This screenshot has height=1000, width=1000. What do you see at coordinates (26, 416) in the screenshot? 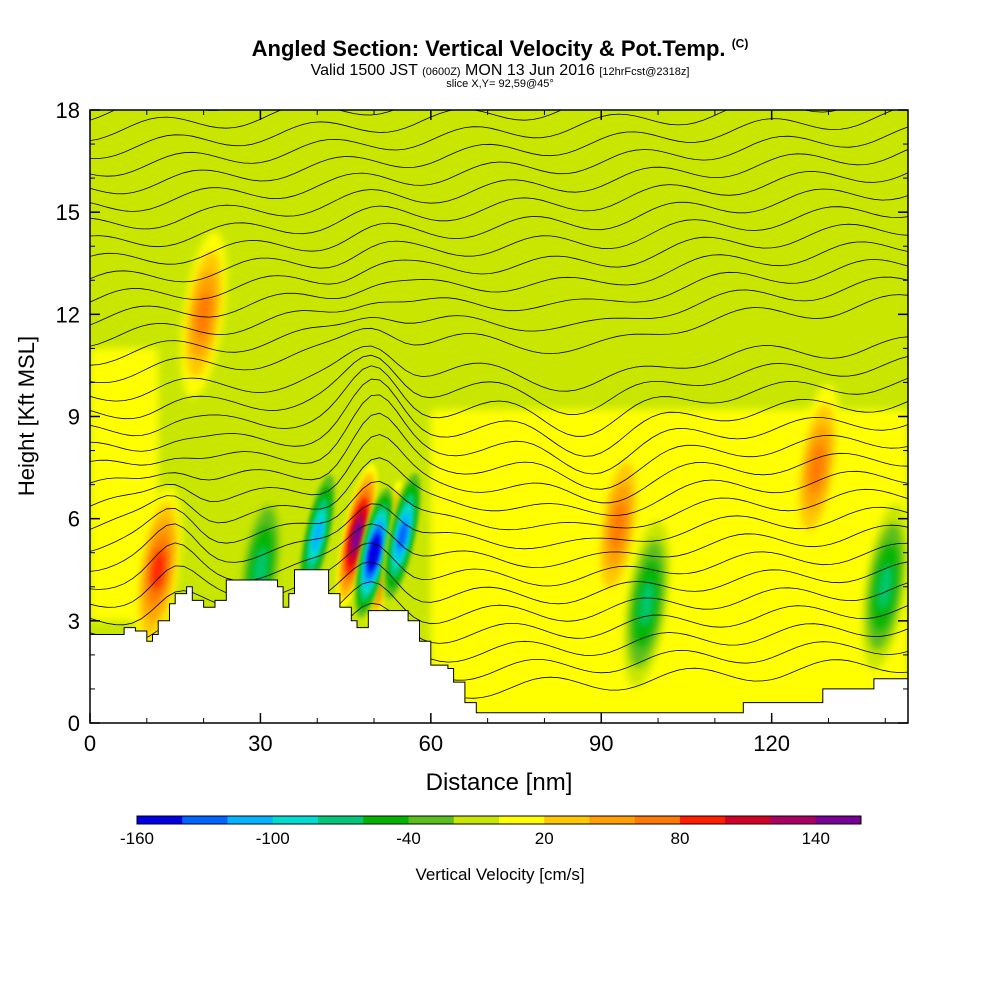
I see `y-axis-label: Height [Kft MSL]` at bounding box center [26, 416].